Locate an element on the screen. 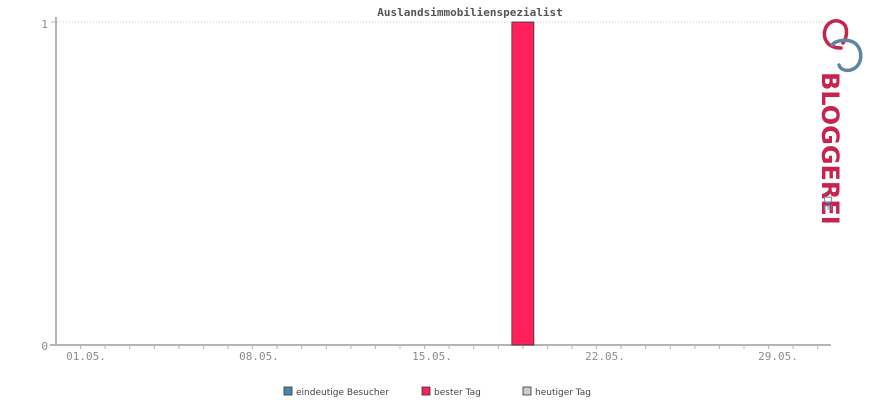  legend-swatch-heutiger-tag is located at coordinates (527, 391).